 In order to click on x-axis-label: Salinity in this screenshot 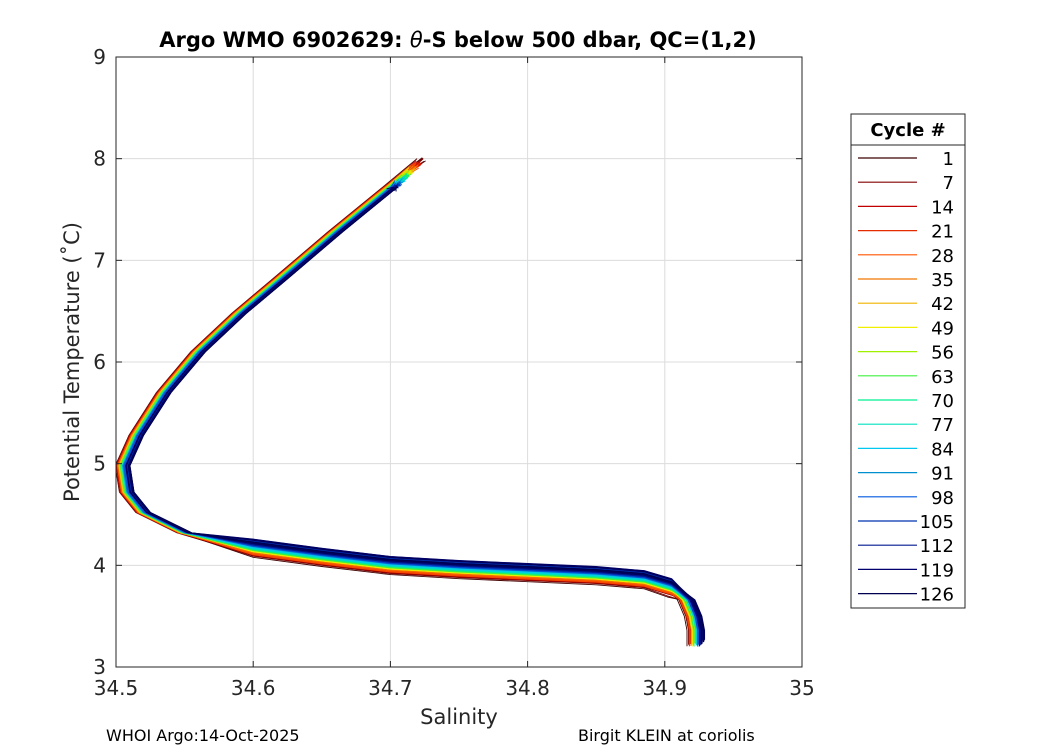, I will do `click(459, 717)`.